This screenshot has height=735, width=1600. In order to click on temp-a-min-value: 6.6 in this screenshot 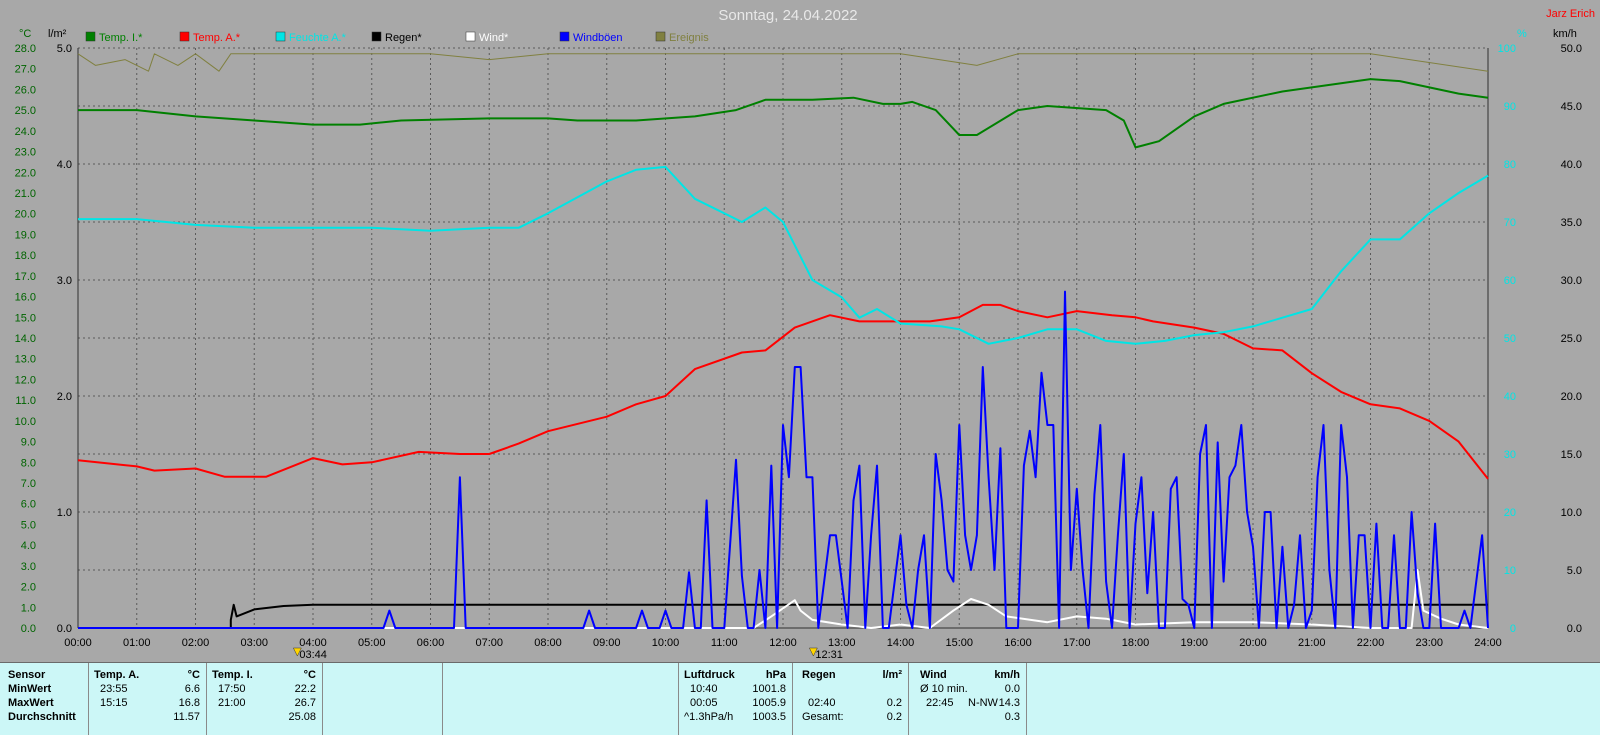, I will do `click(192, 689)`.